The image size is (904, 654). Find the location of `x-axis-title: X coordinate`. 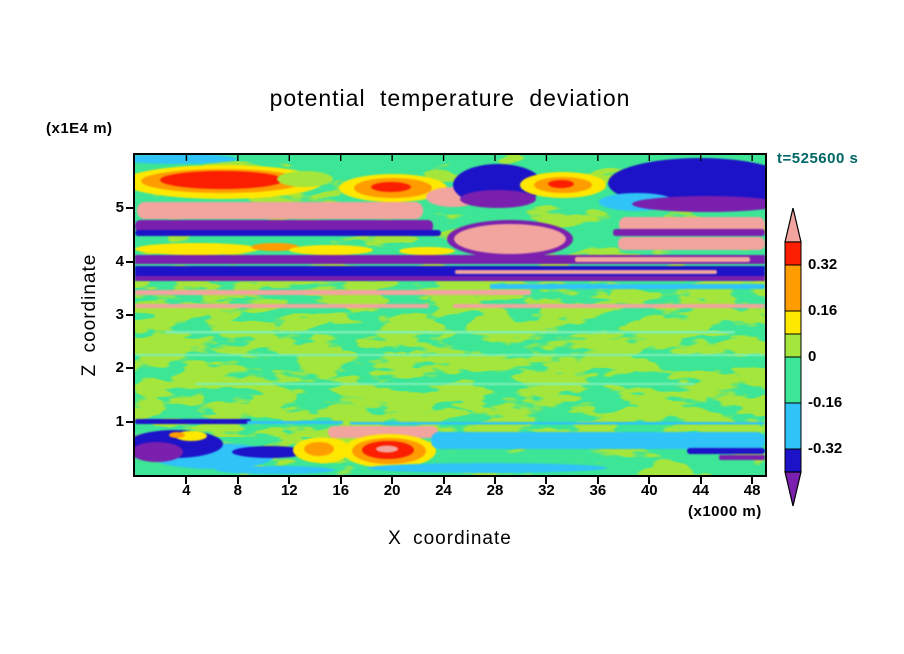

x-axis-title: X coordinate is located at coordinates (450, 538).